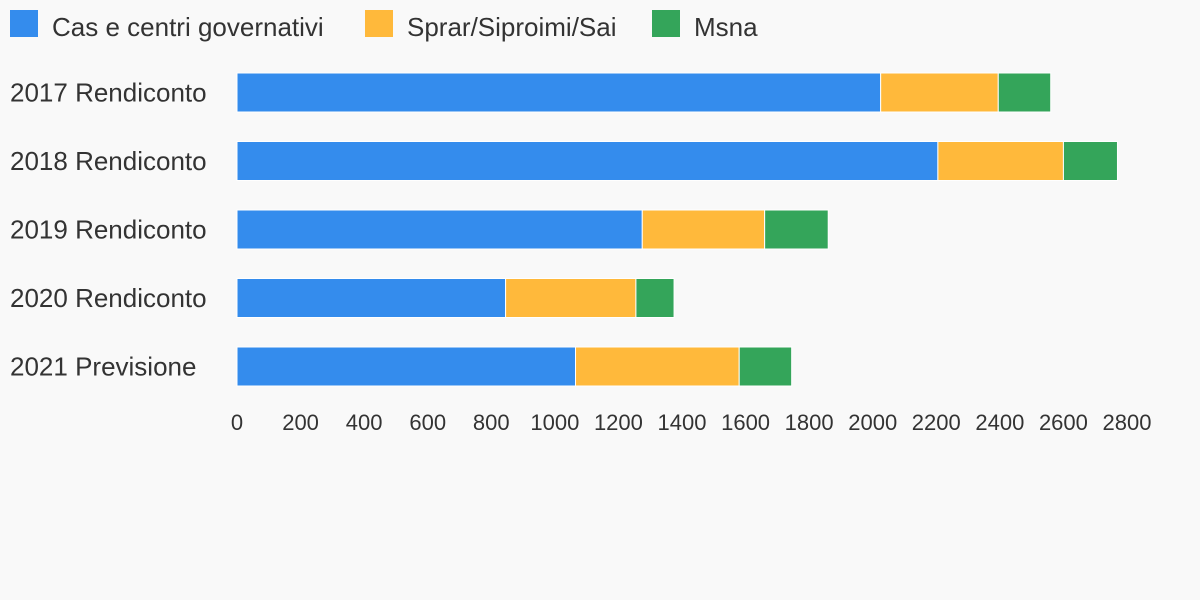 The width and height of the screenshot is (1200, 600). Describe the element at coordinates (618, 422) in the screenshot. I see `x-tick-label-7: 1200` at that location.